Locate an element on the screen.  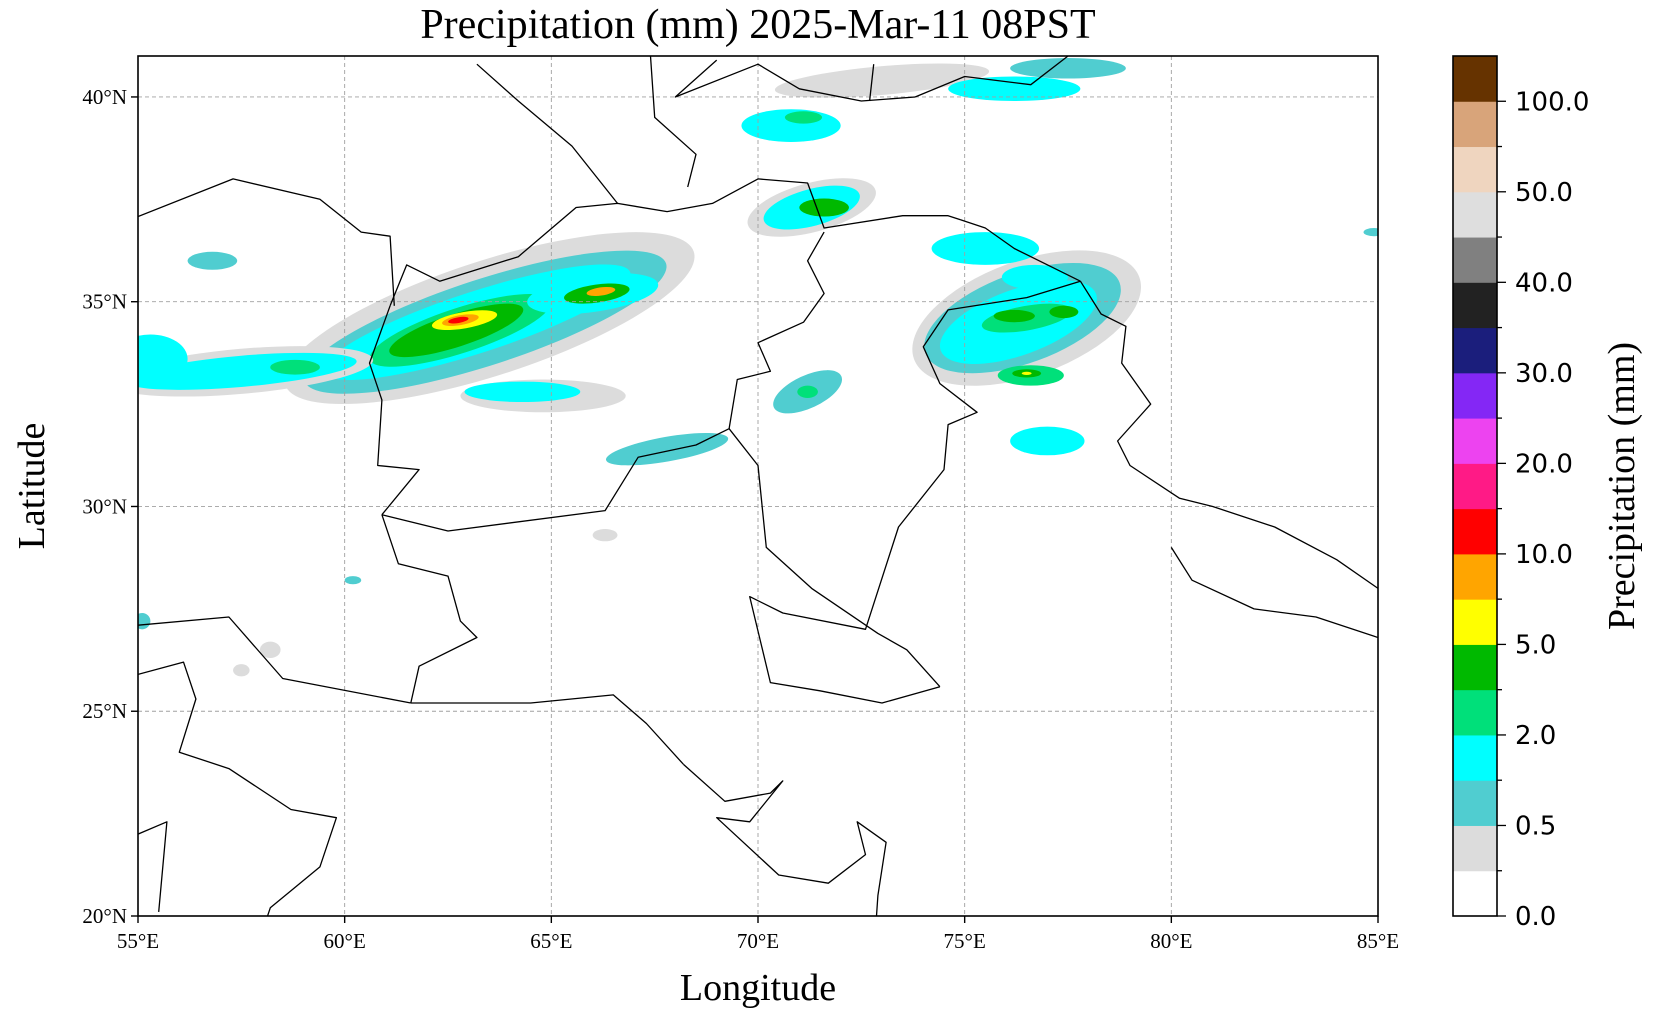
colorbar-tick-label: 0.0 is located at coordinates (1535, 917).